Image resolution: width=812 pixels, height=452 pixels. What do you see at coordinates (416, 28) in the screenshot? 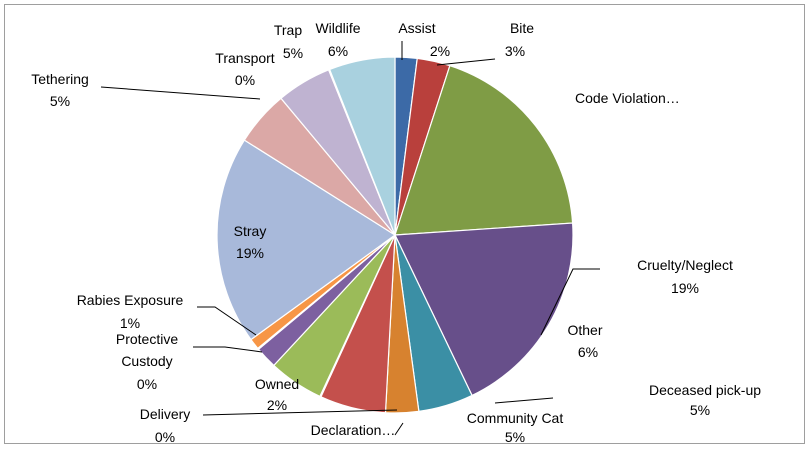
I see `slice-label-assist: Assist` at bounding box center [416, 28].